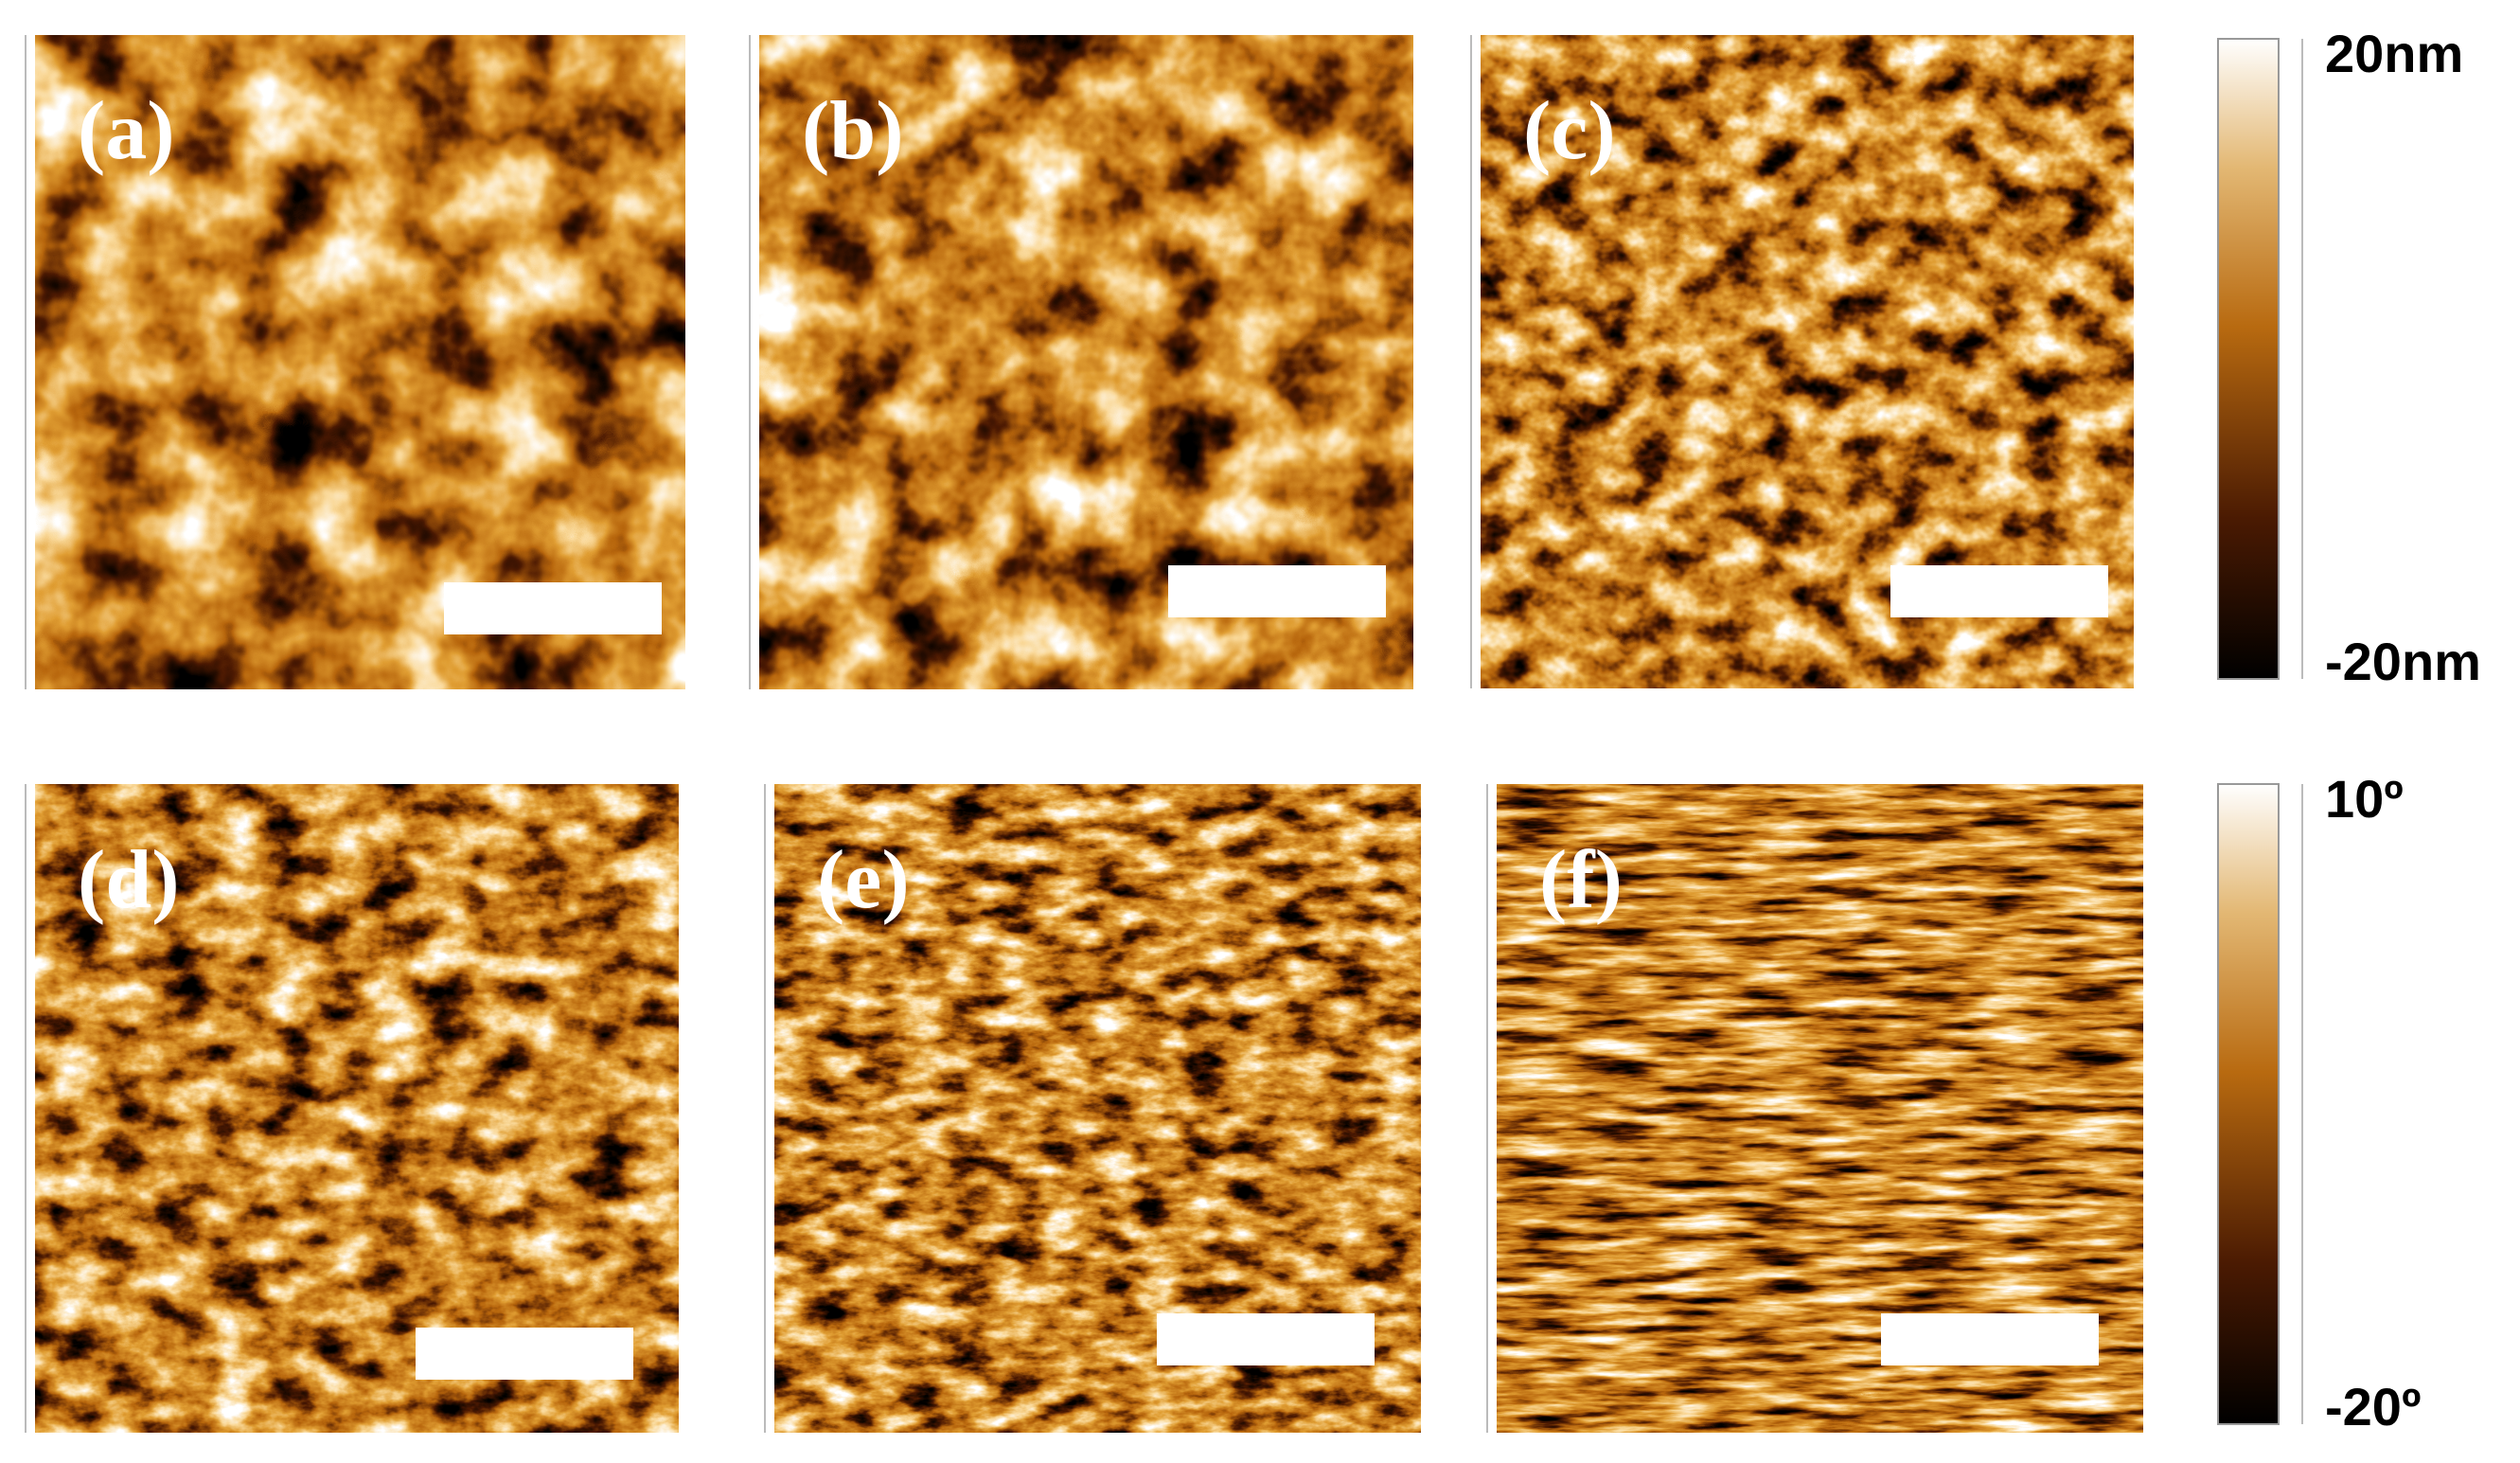 The height and width of the screenshot is (1463, 2520). What do you see at coordinates (129, 880) in the screenshot?
I see `panel-label: (d)` at bounding box center [129, 880].